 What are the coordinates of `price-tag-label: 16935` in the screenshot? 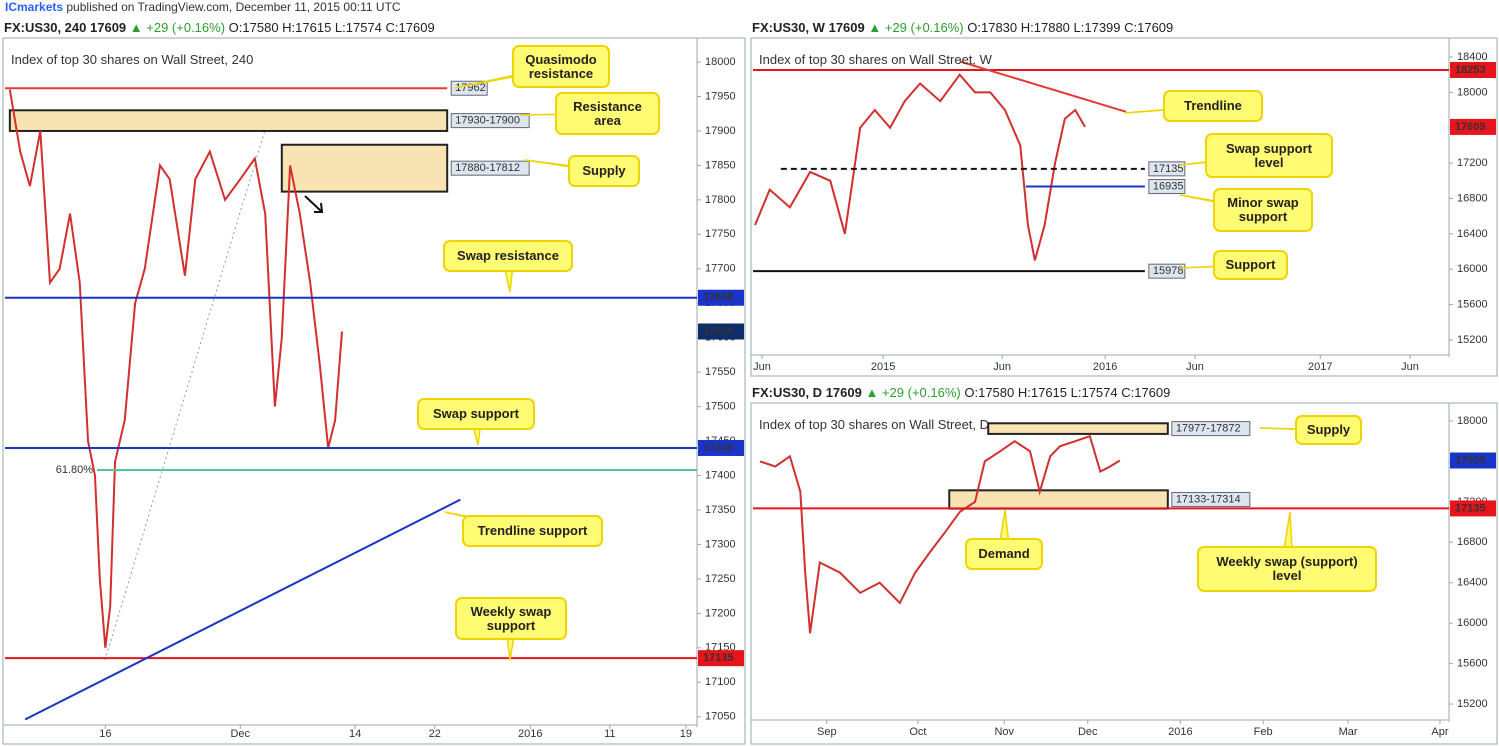 It's located at (1168, 186).